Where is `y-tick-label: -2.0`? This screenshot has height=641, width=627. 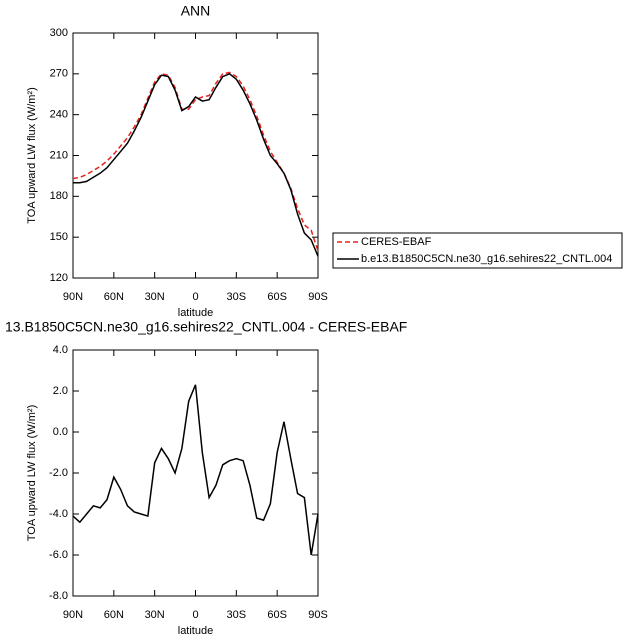 y-tick-label: -2.0 is located at coordinates (58, 473).